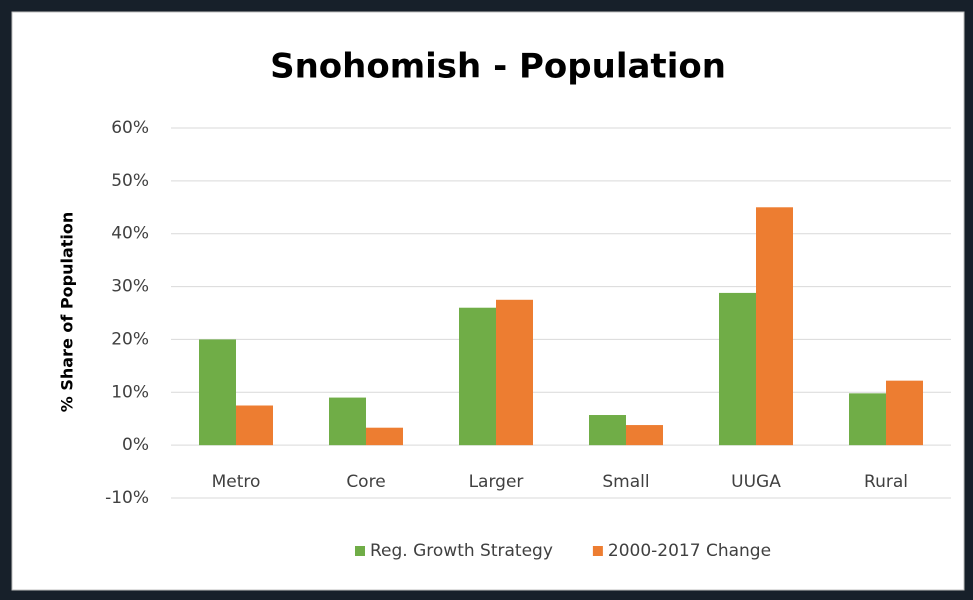 Image resolution: width=973 pixels, height=600 pixels. Describe the element at coordinates (365, 482) in the screenshot. I see `x-tick-label: Core` at that location.